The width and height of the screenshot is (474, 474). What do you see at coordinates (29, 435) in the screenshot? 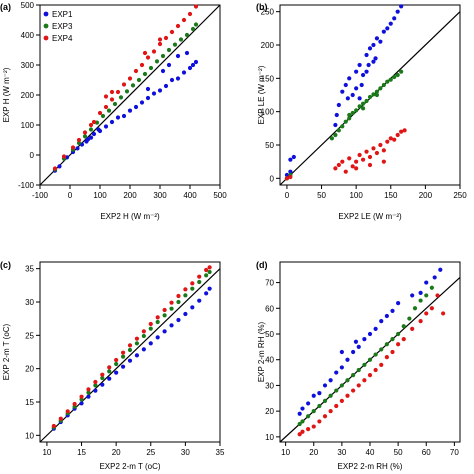
I see `y-tick-label-c-0: 10` at bounding box center [29, 435].